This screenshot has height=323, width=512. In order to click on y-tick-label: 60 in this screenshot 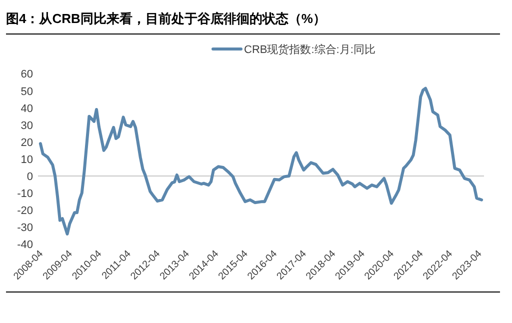, I will do `click(26, 74)`.